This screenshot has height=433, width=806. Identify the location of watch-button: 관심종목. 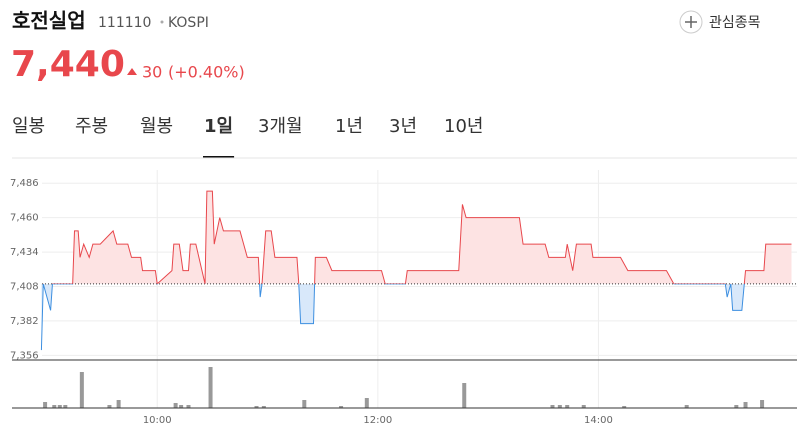
(720, 22).